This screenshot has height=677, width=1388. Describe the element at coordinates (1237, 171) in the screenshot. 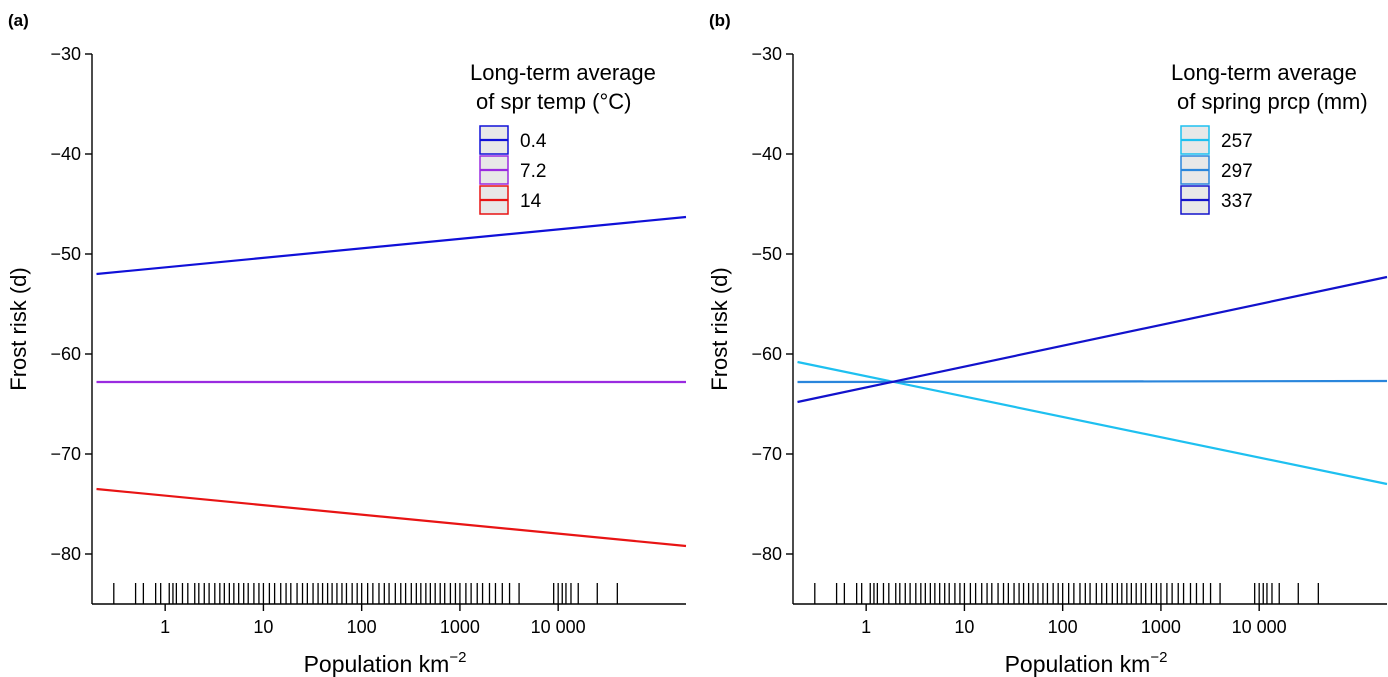

I see `legend-label: 297` at that location.